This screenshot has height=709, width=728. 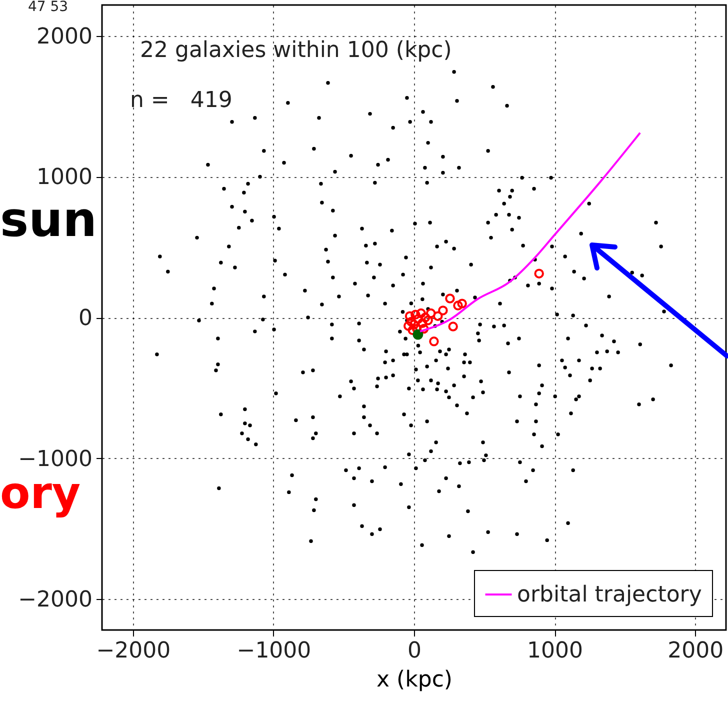 I want to click on x-axis-title: x (kpc), so click(x=414, y=680).